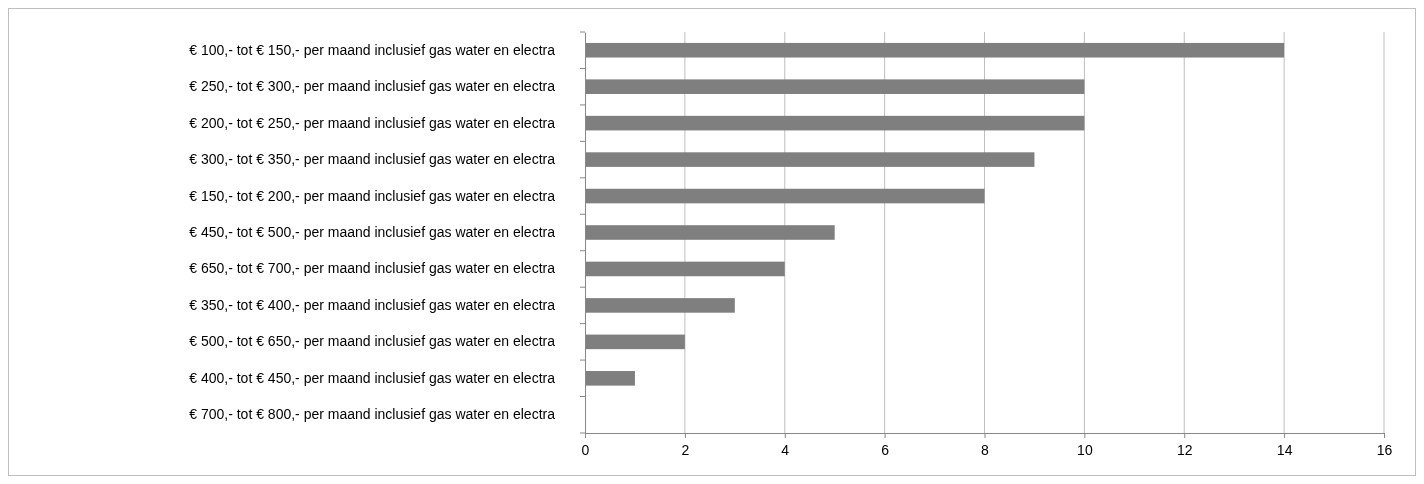  Describe the element at coordinates (1184, 450) in the screenshot. I see `x-tick-label: 12` at that location.